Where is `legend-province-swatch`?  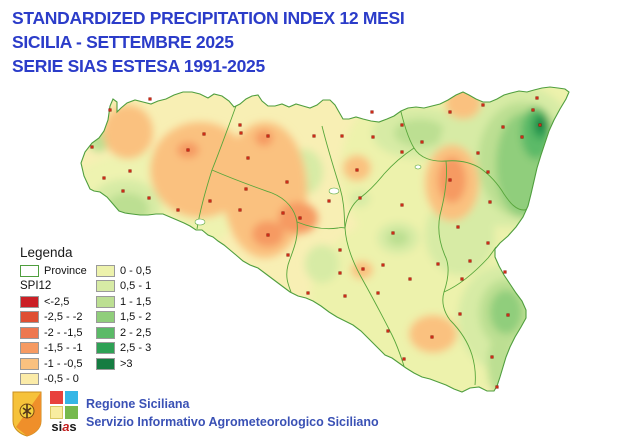
legend-province-swatch is located at coordinates (29, 270).